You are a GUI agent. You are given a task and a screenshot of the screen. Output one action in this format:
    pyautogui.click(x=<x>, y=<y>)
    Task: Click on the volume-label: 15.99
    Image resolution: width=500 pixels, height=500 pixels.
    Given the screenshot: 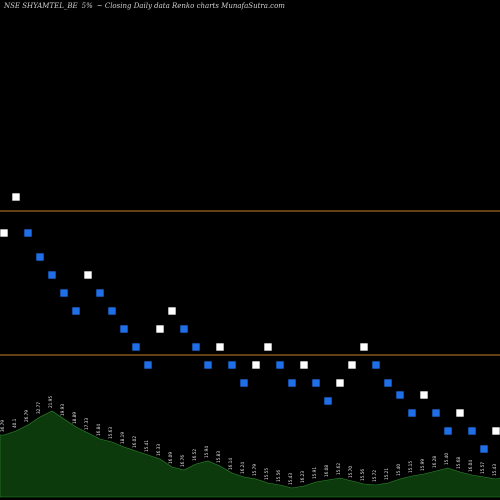 What is the action you would take?
    pyautogui.click(x=422, y=465)
    